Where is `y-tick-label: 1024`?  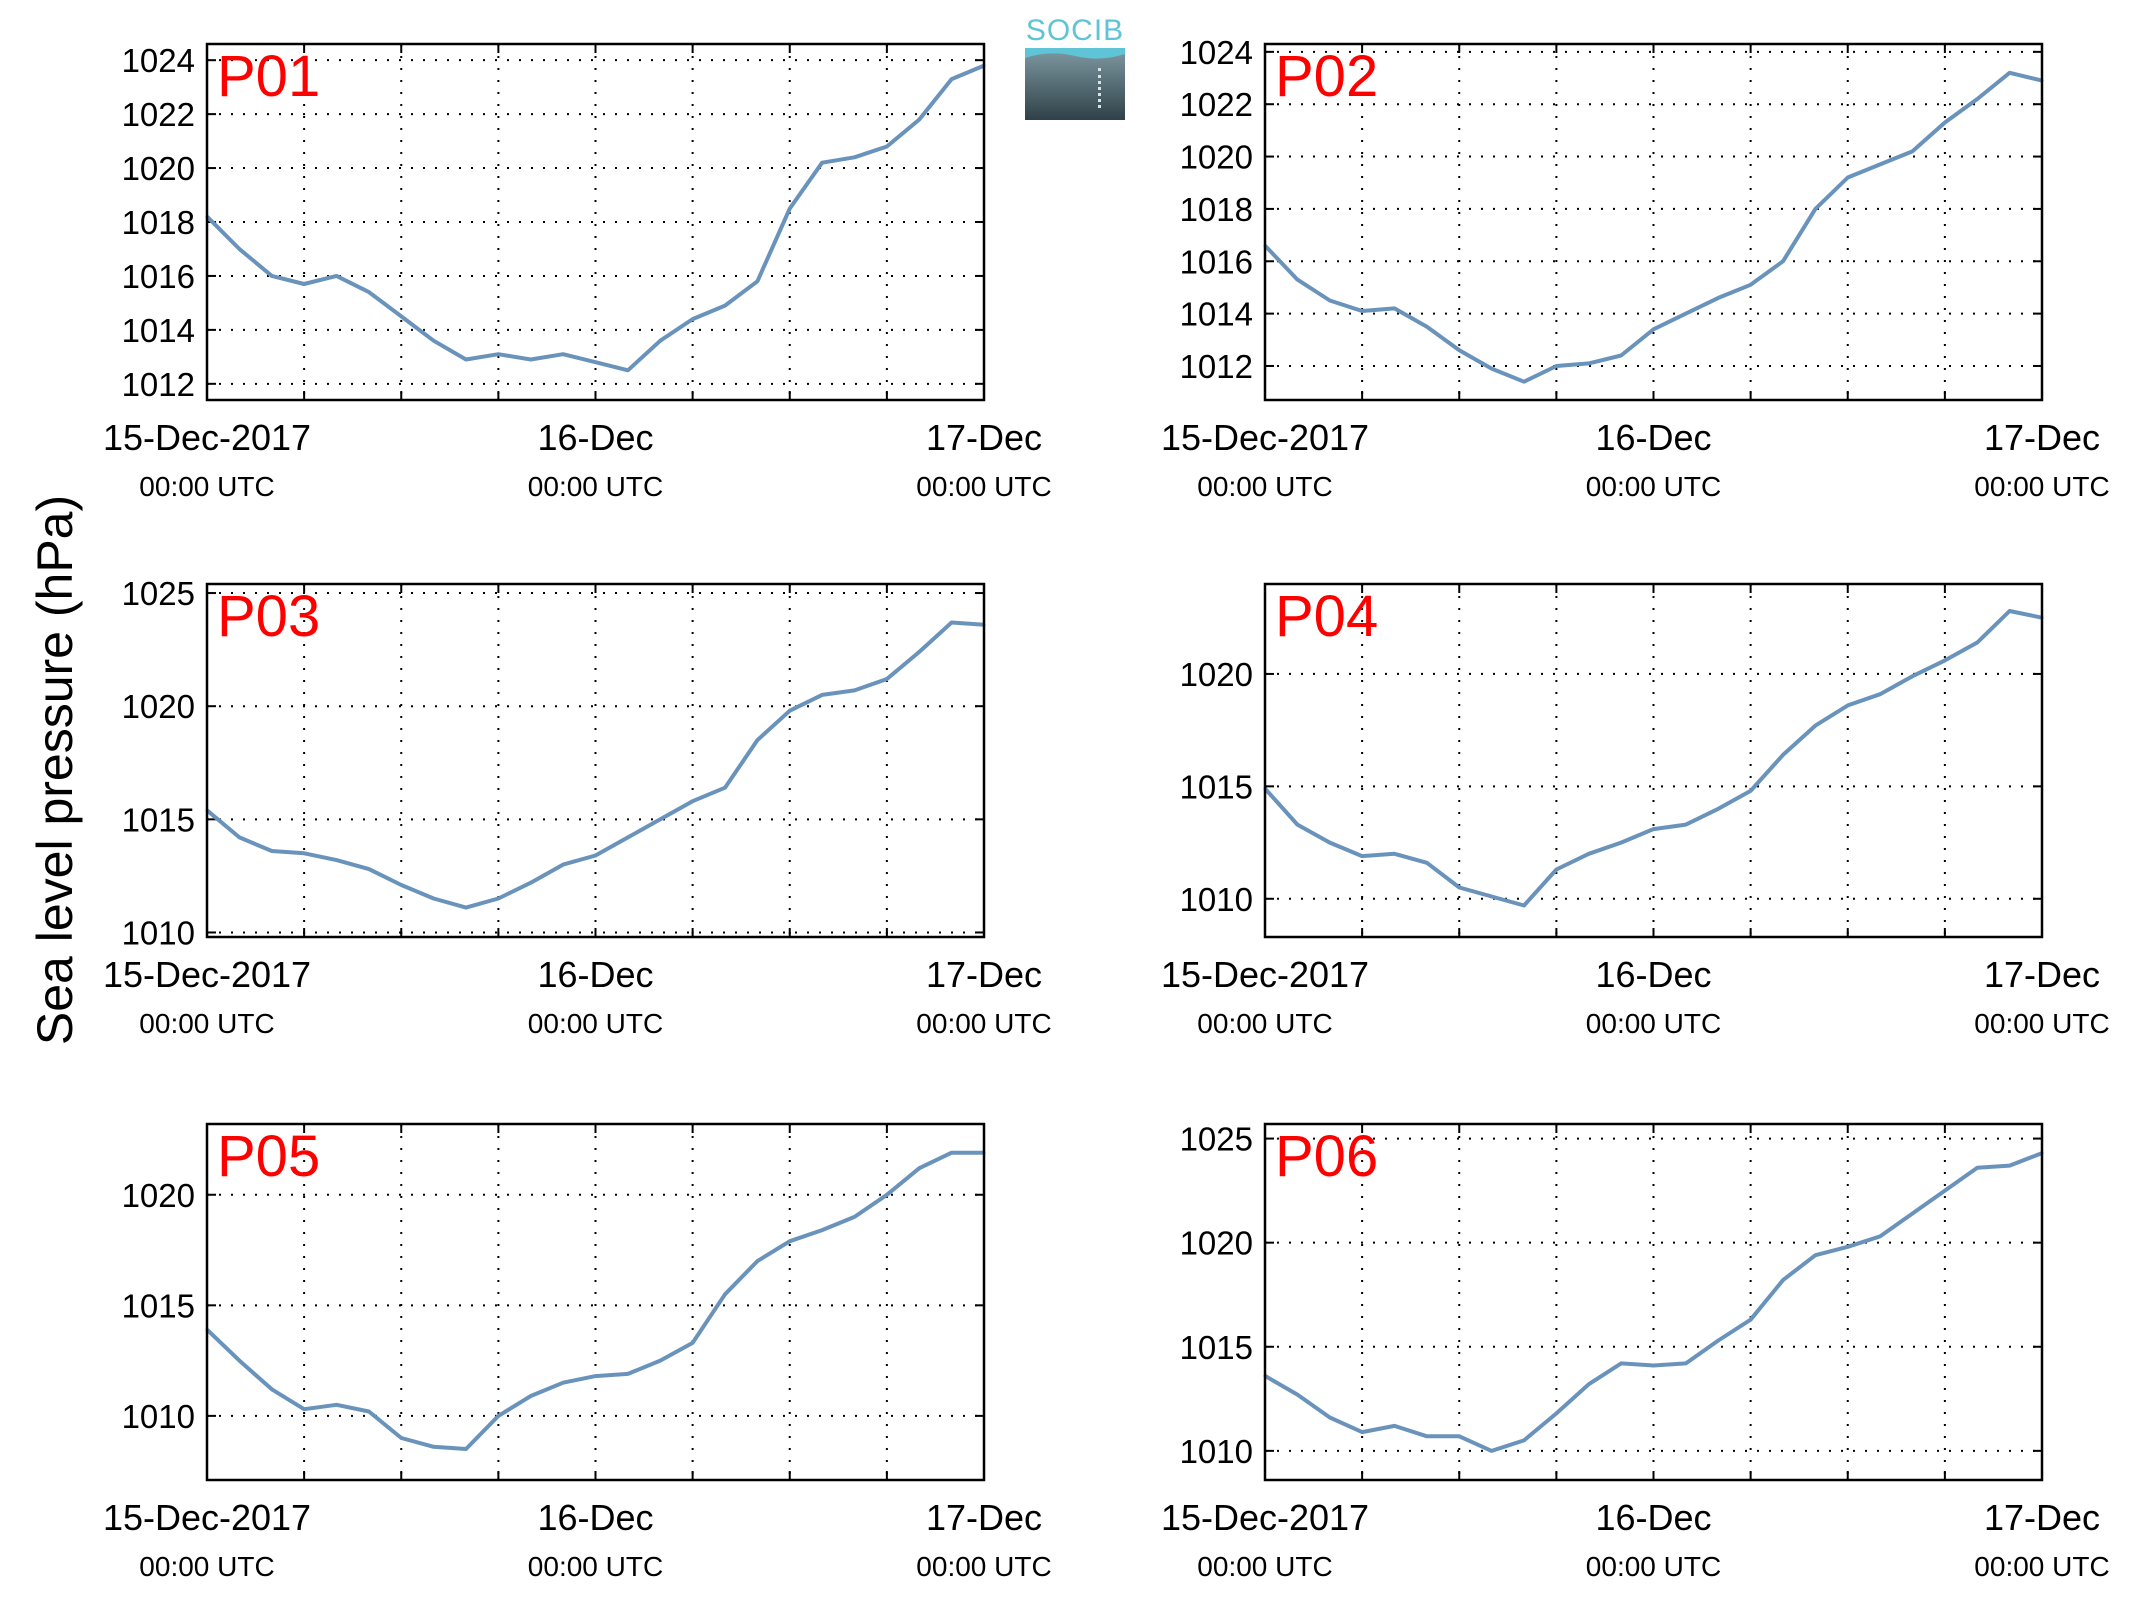 y-tick-label: 1024 is located at coordinates (158, 60).